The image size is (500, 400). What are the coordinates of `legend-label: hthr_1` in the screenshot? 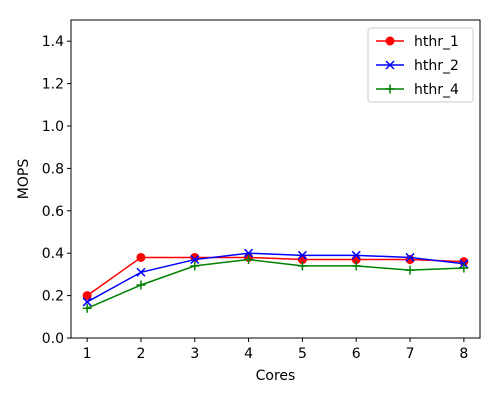 It's located at (436, 42).